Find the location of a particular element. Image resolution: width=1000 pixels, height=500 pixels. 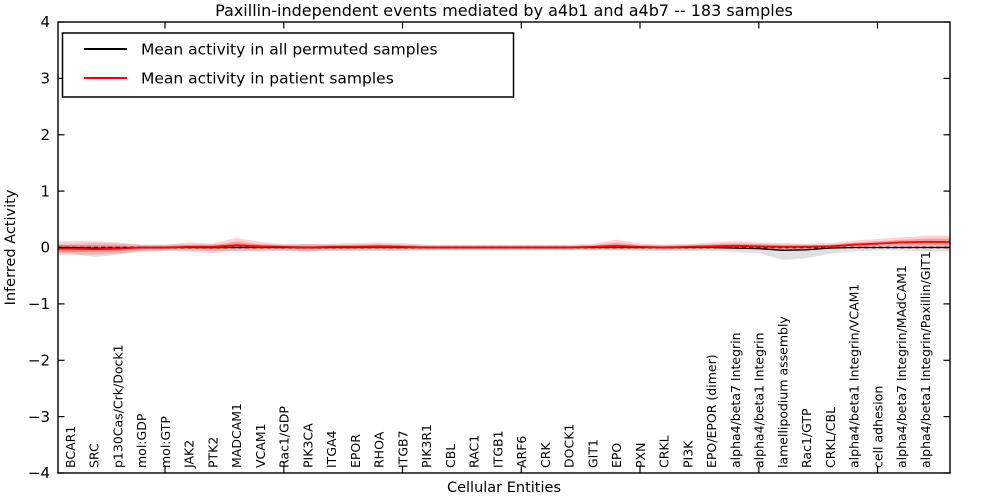

entity-label: GIT1 is located at coordinates (592, 453).